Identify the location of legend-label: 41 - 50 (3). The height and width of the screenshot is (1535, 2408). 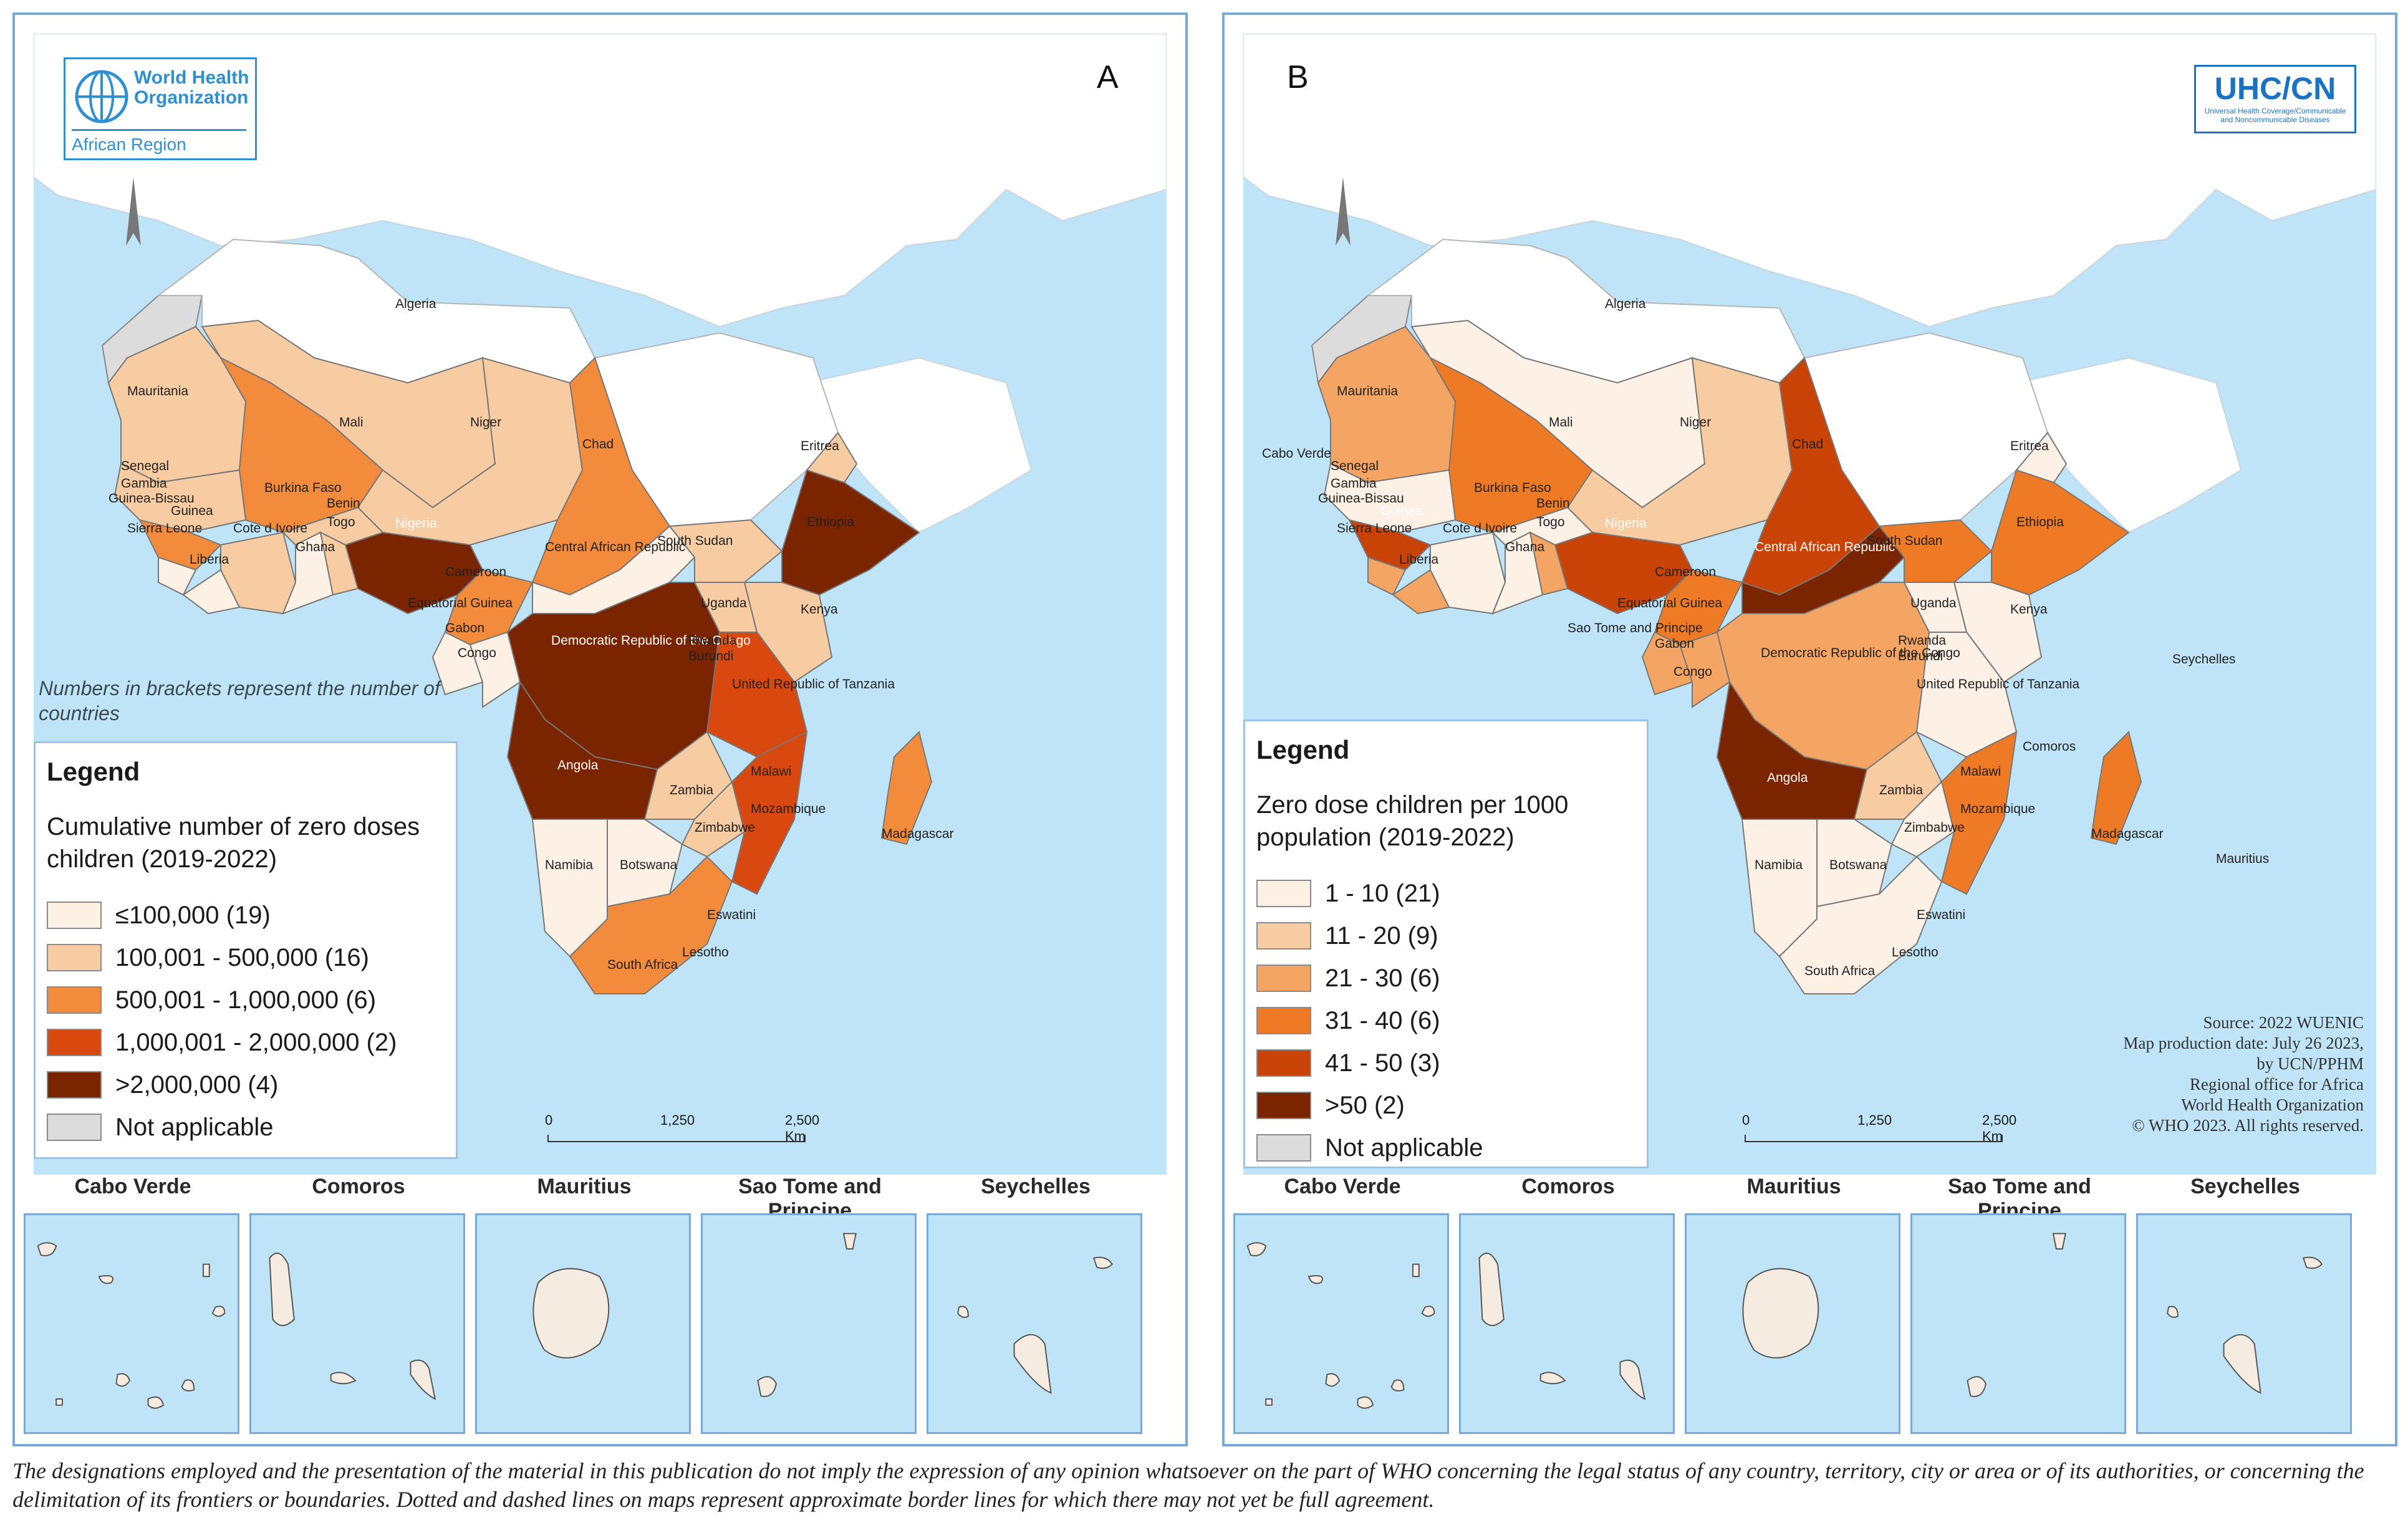
(1382, 1063).